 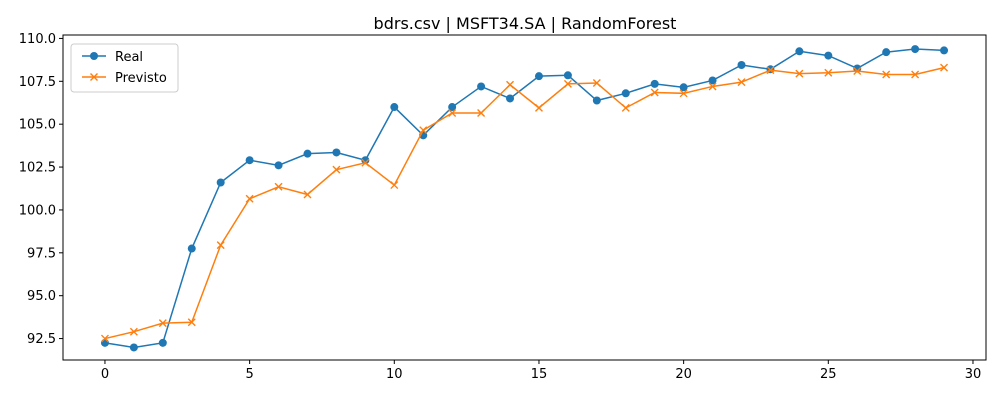 What do you see at coordinates (37, 168) in the screenshot?
I see `y-tick-label: 102.5` at bounding box center [37, 168].